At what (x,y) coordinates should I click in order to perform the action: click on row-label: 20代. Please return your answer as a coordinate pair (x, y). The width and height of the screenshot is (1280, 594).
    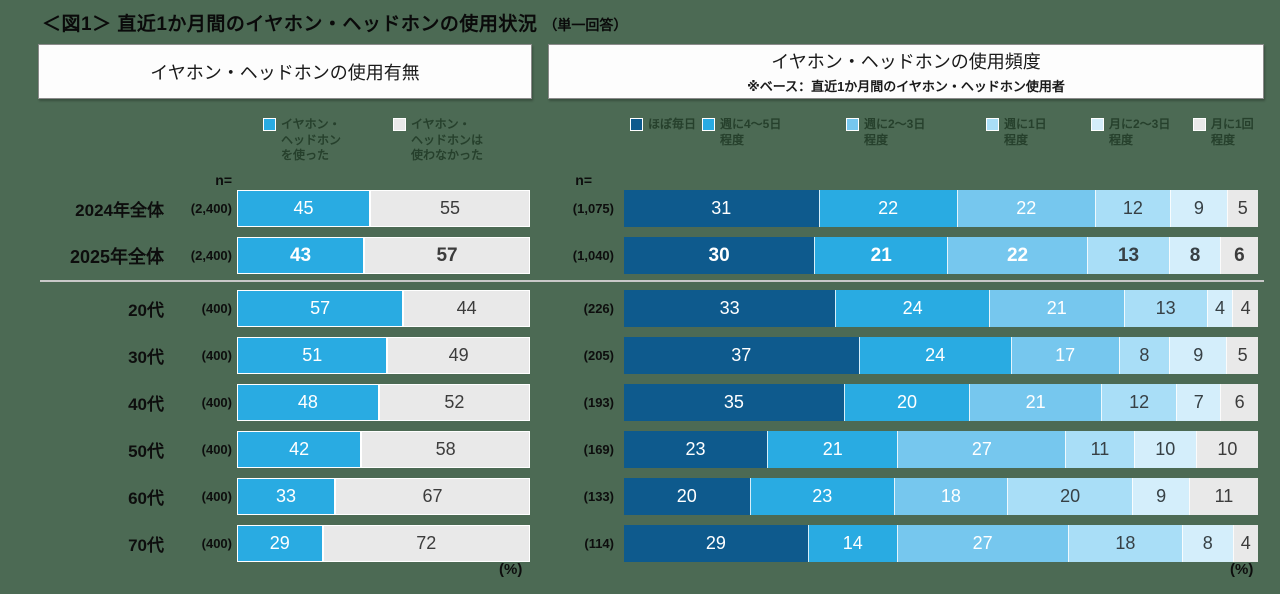
    Looking at the image, I should click on (146, 310).